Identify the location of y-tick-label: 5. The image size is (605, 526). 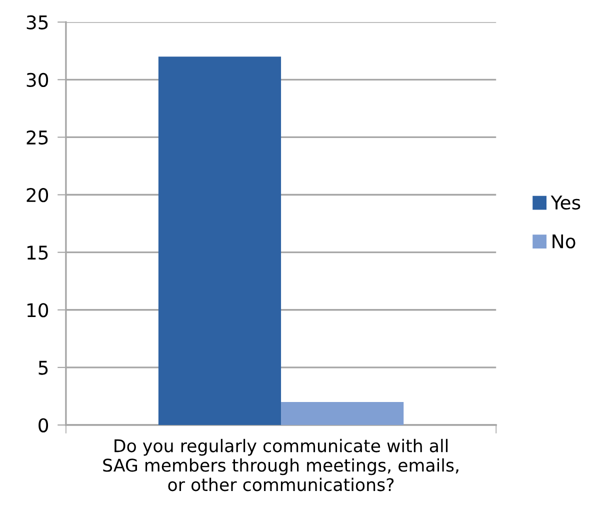
(43, 367).